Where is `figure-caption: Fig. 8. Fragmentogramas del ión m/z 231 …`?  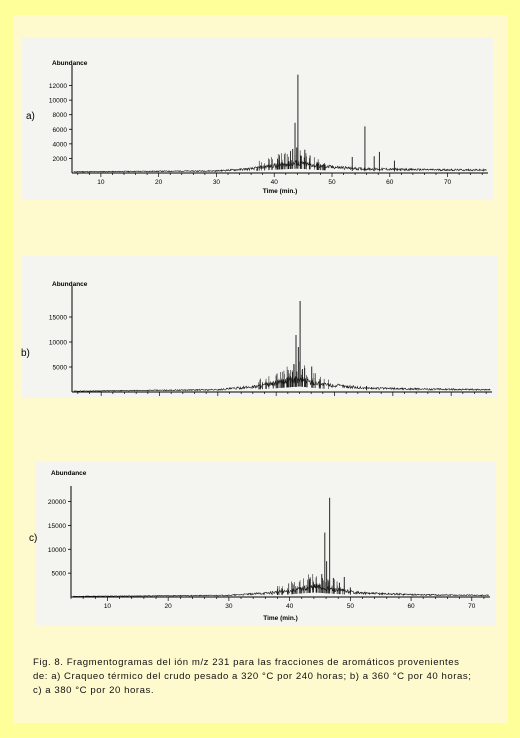 figure-caption: Fig. 8. Fragmentogramas del ión m/z 231 … is located at coordinates (263, 677).